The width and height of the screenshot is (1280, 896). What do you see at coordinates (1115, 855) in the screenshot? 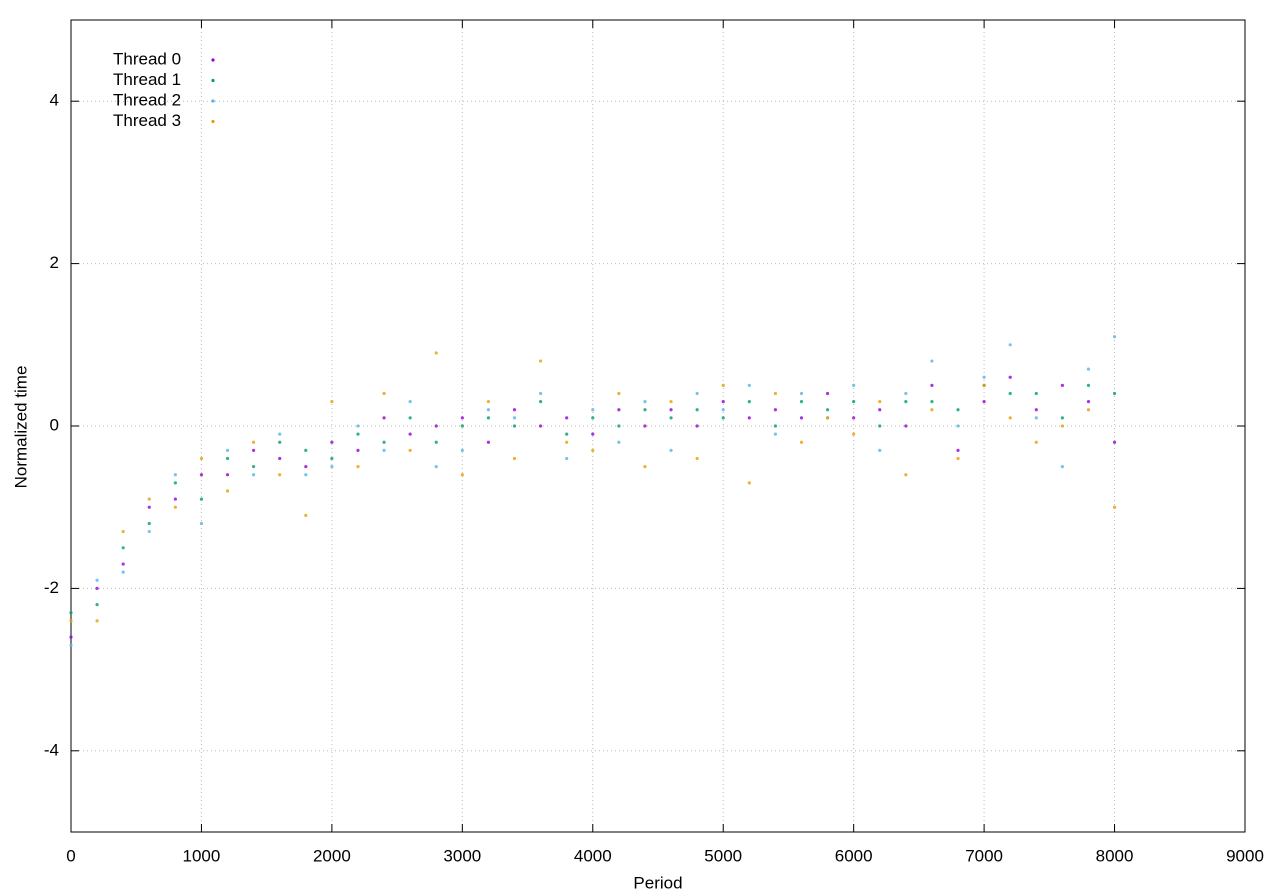
I see `x-tick-label: 8000` at bounding box center [1115, 855].